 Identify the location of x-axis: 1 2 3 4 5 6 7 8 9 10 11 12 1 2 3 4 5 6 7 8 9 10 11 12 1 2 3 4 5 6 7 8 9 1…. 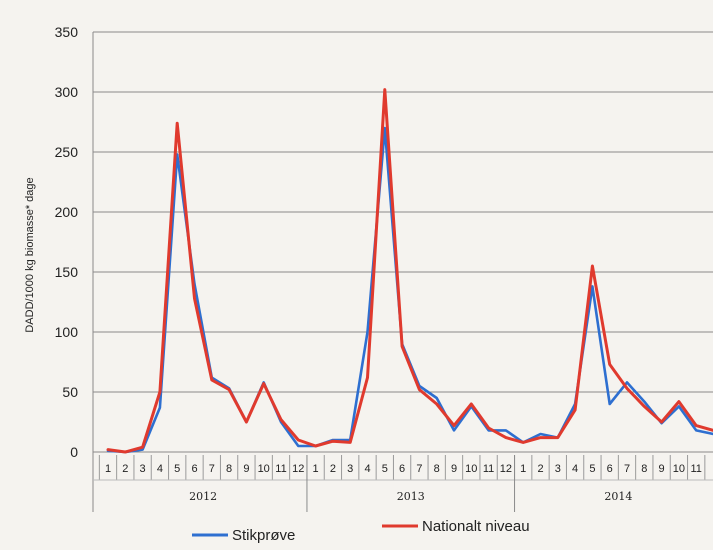
(403, 483).